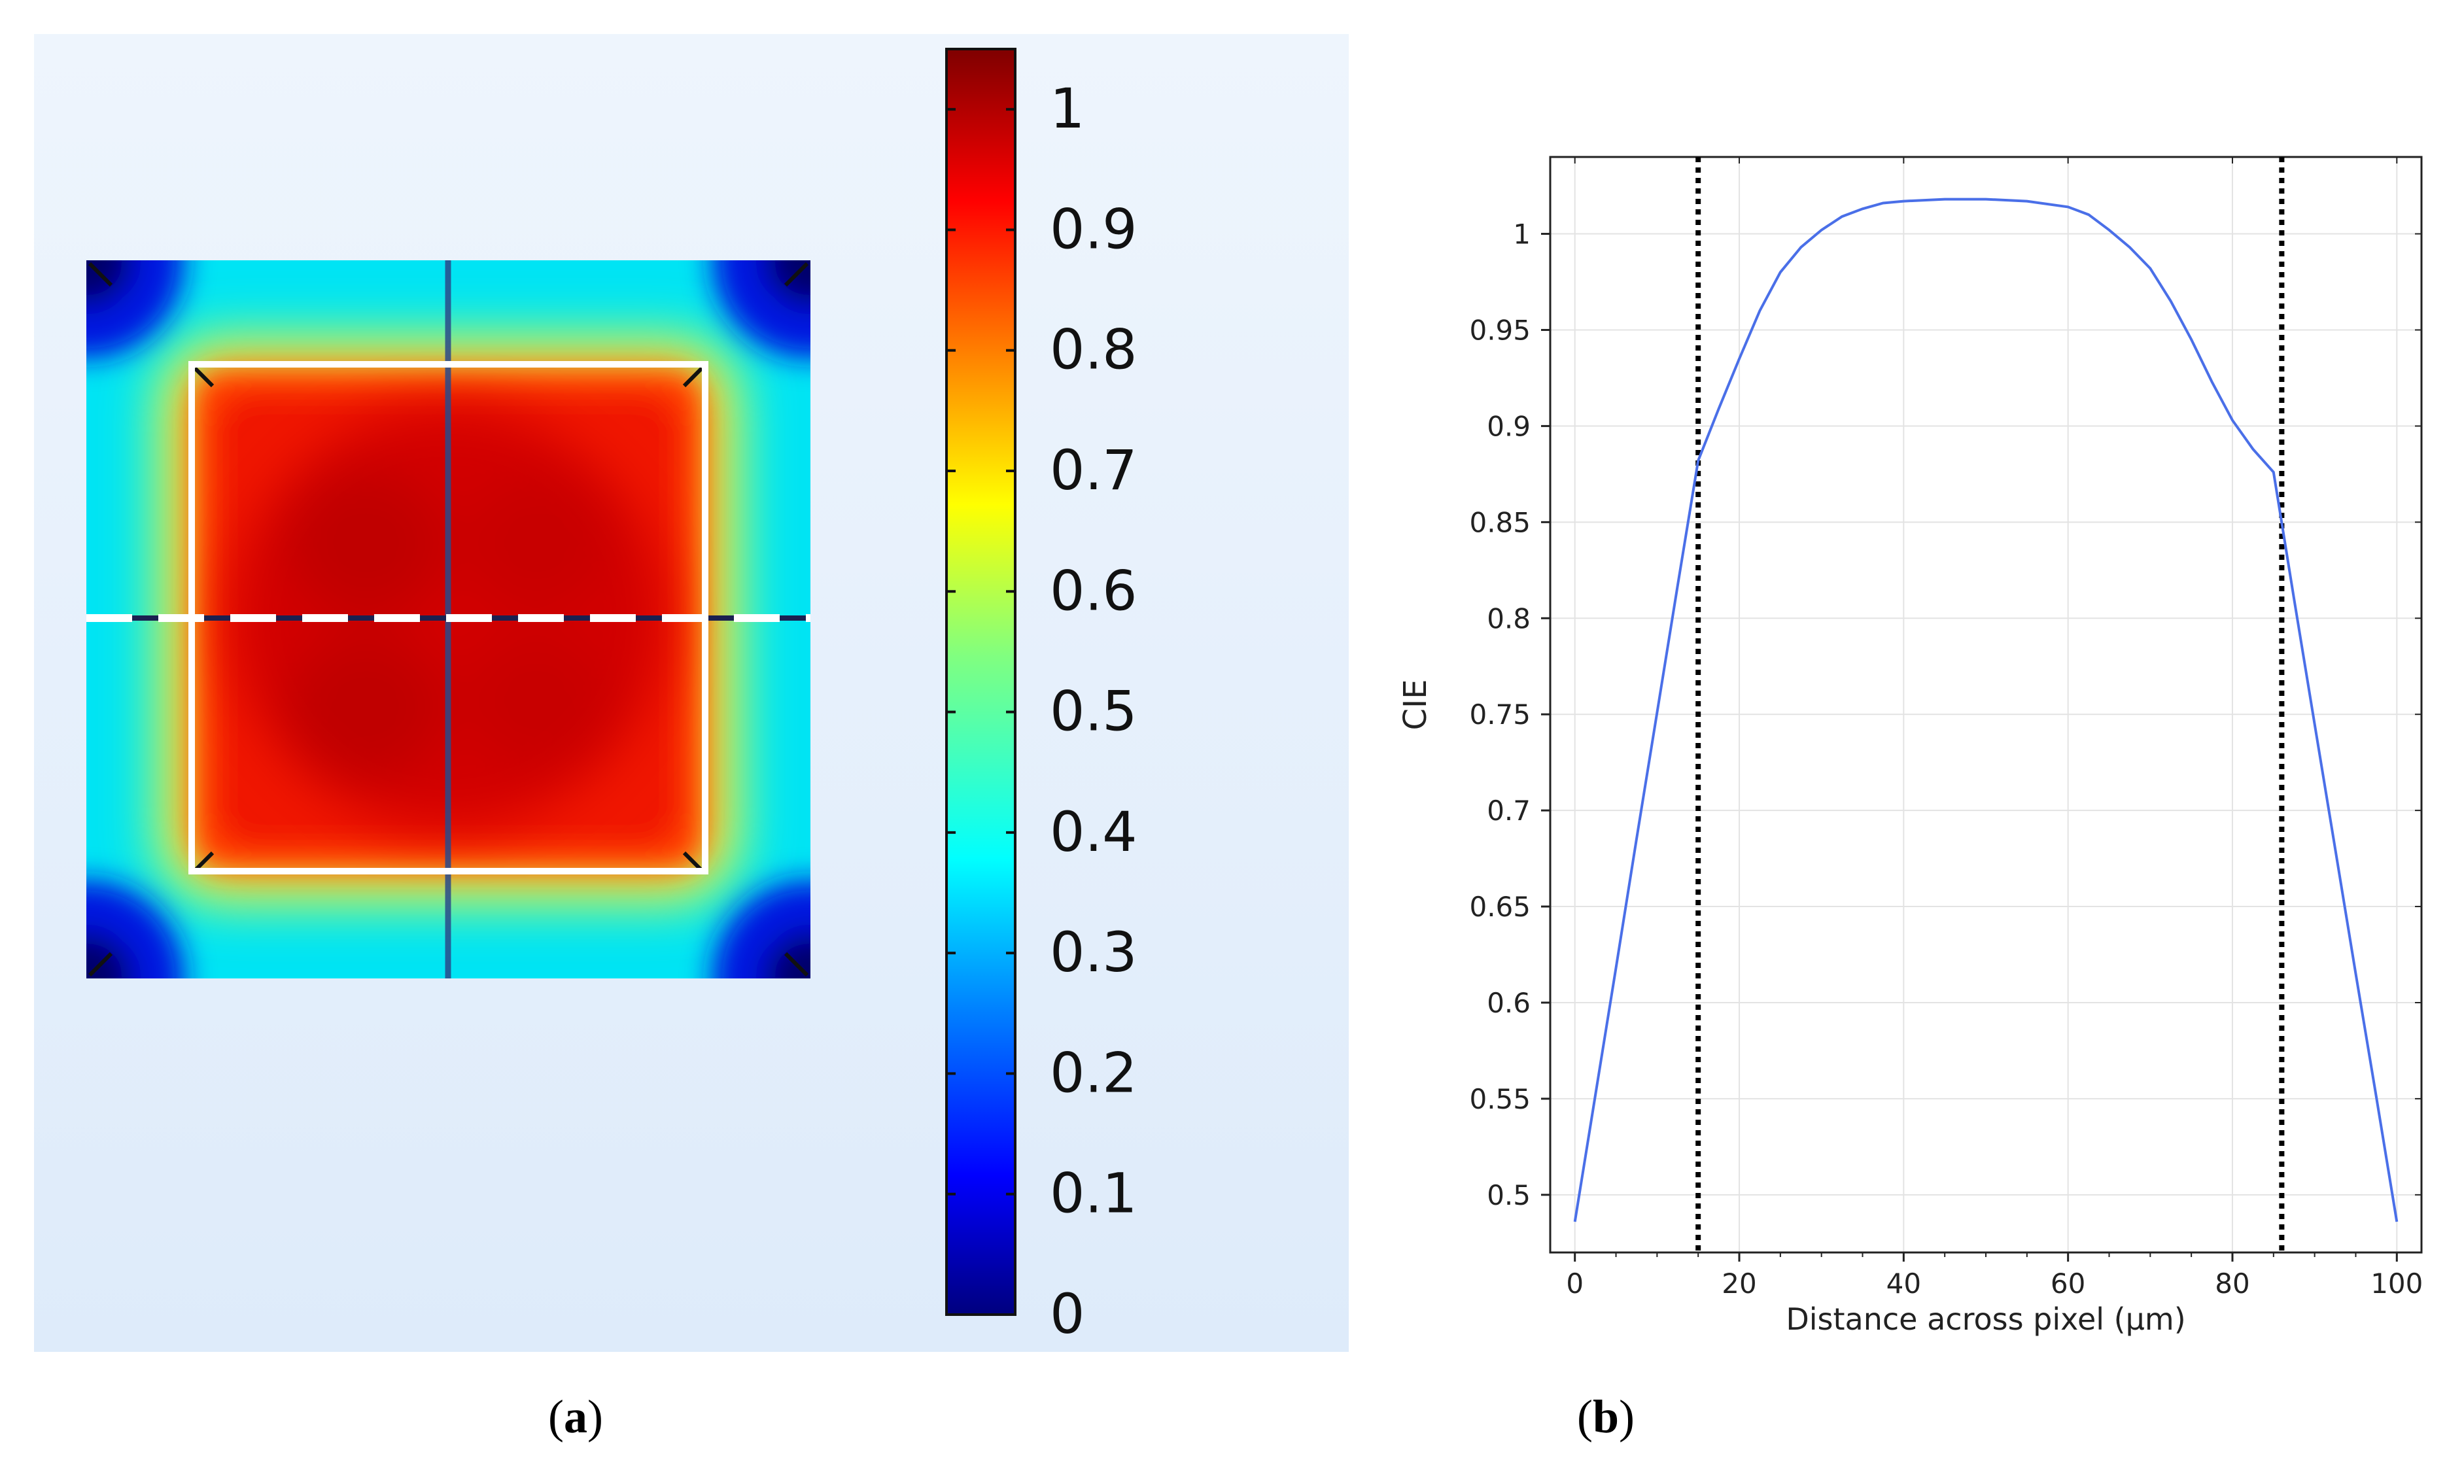 The height and width of the screenshot is (1484, 2464). What do you see at coordinates (1094, 229) in the screenshot?
I see `colorbar-tick-label: 0.9` at bounding box center [1094, 229].